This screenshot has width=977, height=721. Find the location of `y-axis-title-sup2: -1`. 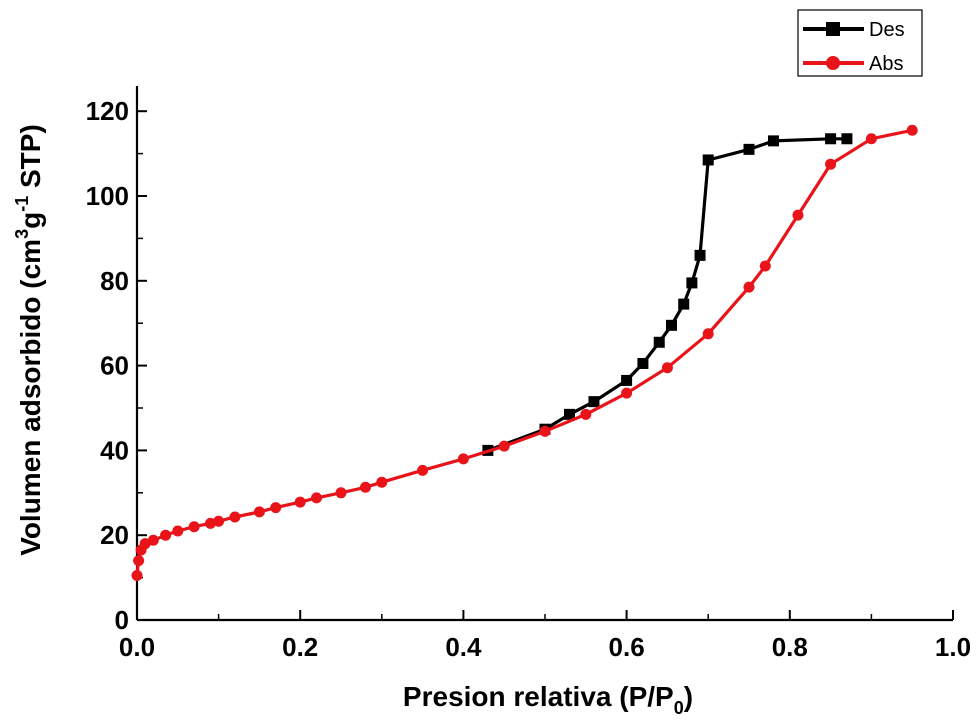

y-axis-title-sup2: -1 is located at coordinates (22, 204).